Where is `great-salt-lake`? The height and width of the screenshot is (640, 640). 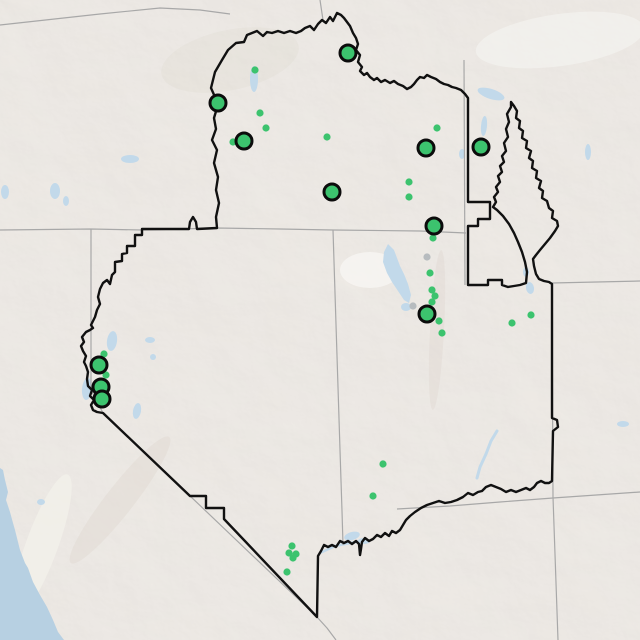
great-salt-lake is located at coordinates (397, 273).